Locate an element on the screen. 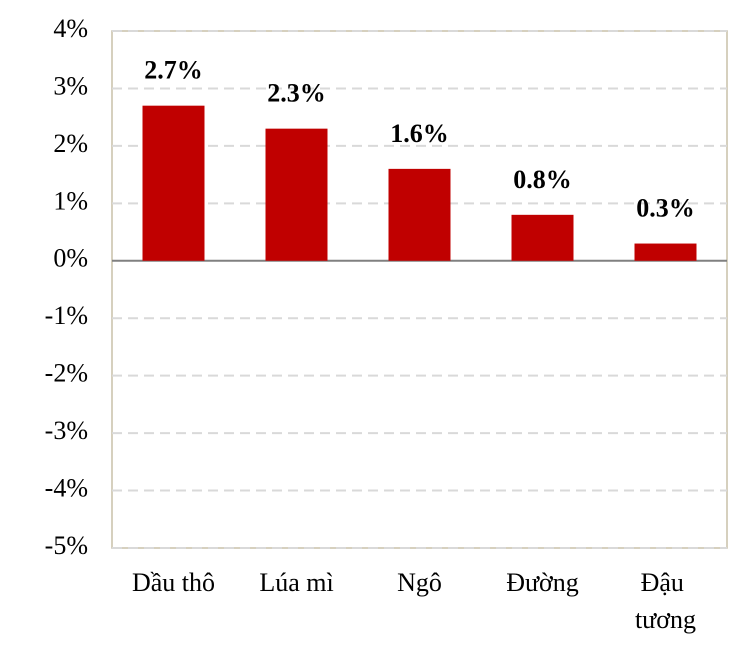 This screenshot has width=752, height=655. value-label: 1.6% is located at coordinates (419, 133).